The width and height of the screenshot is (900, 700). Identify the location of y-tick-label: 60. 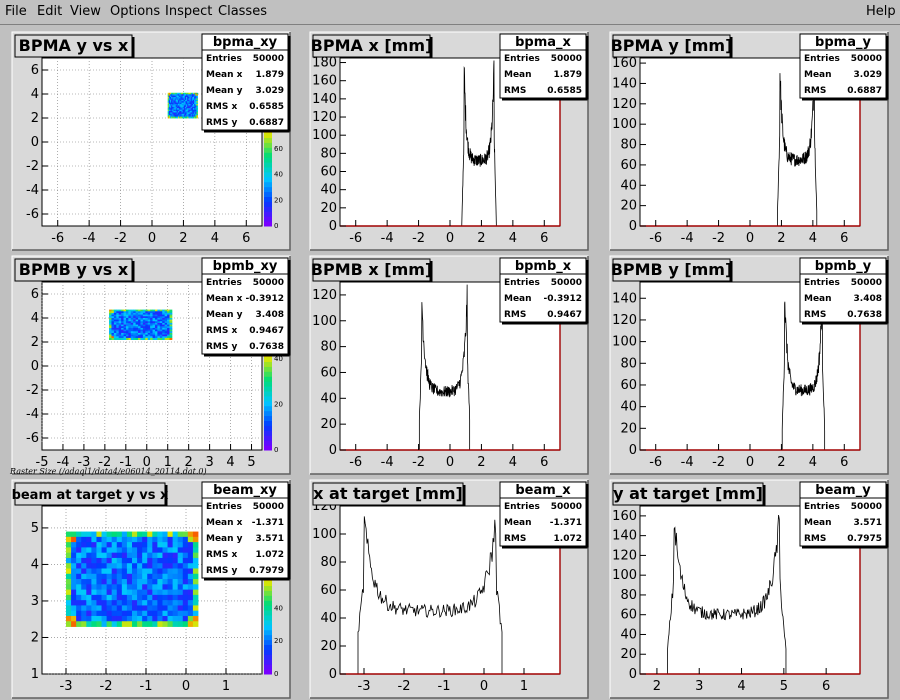
(628, 385).